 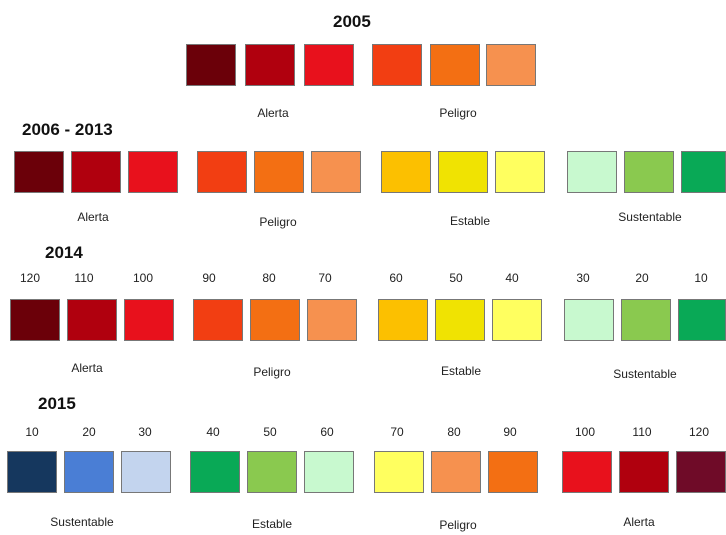 I want to click on label-2006-alerta: Alerta, so click(x=93, y=217).